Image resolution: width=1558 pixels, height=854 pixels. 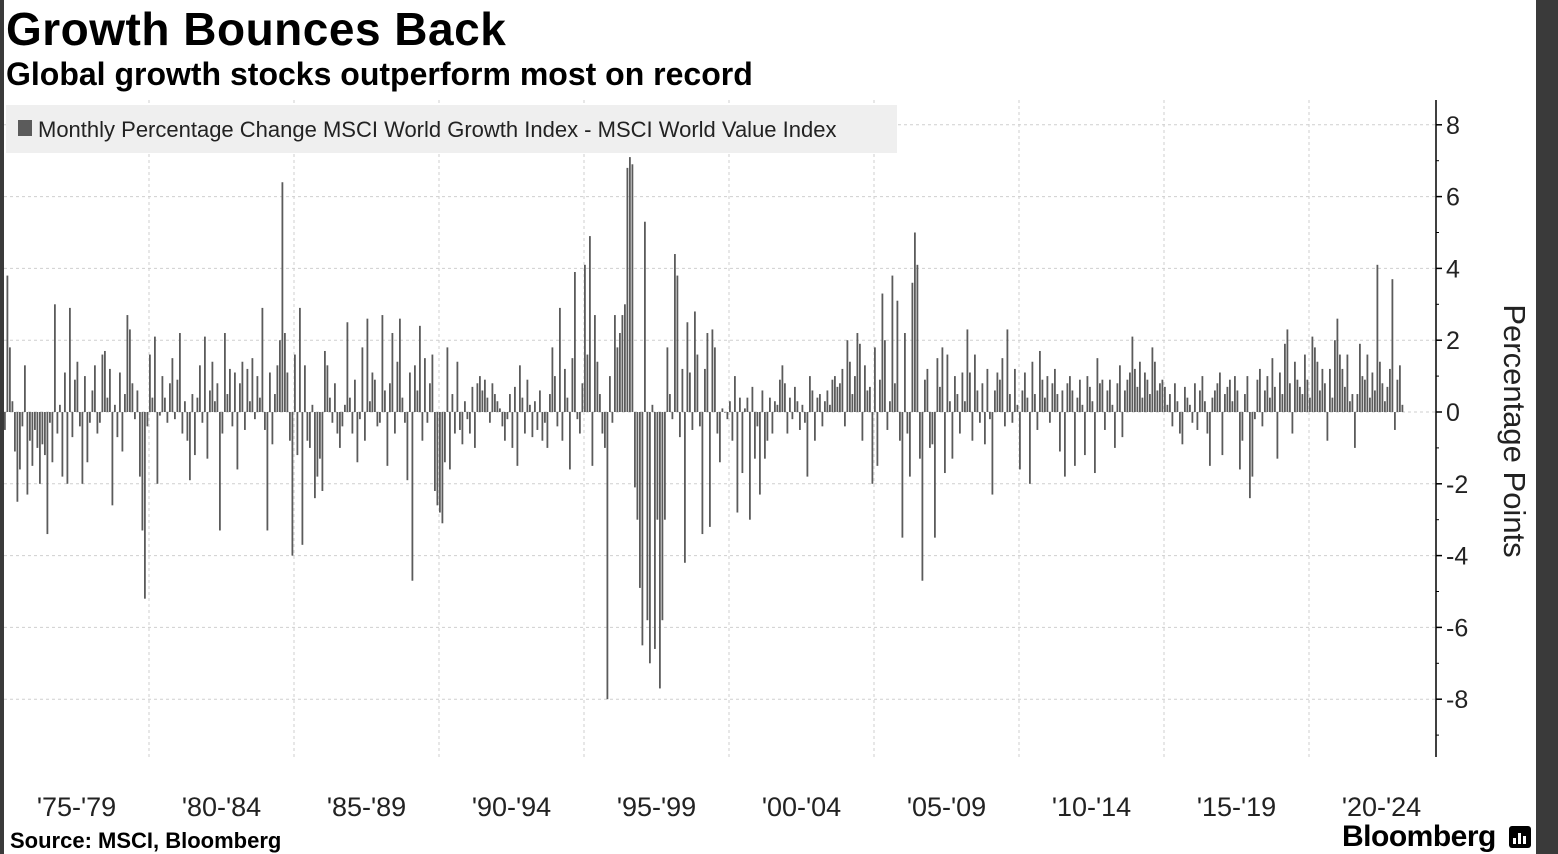 What do you see at coordinates (366, 806) in the screenshot?
I see `x-tick-label: '85-'89` at bounding box center [366, 806].